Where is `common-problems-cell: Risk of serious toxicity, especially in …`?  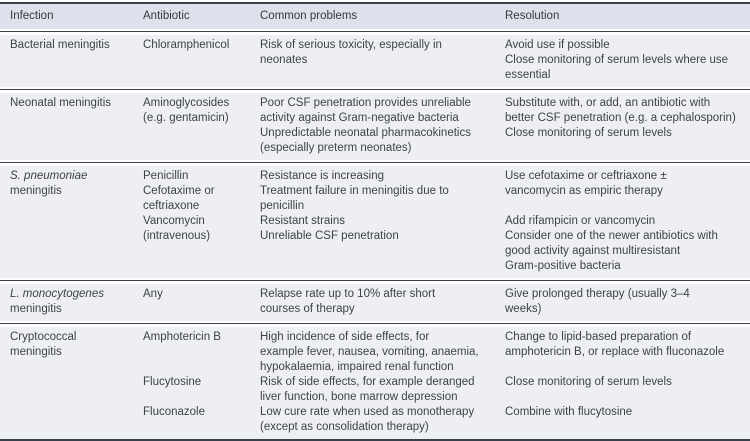
common-problems-cell: Risk of serious toxicity, especially in … is located at coordinates (351, 52).